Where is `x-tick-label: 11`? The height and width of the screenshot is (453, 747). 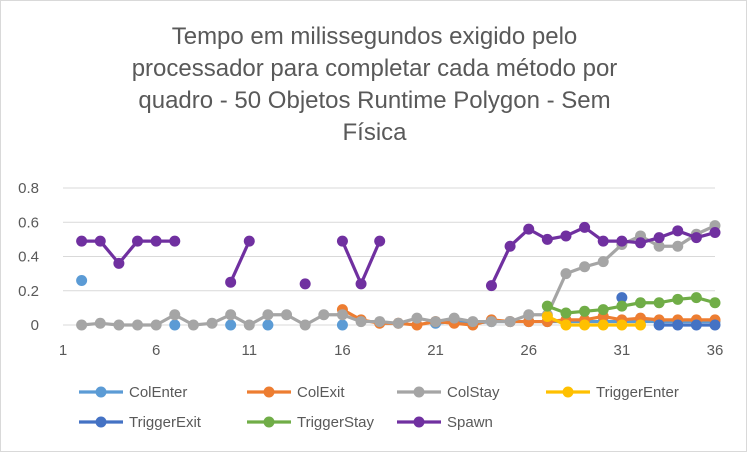 x-tick-label: 11 is located at coordinates (249, 350).